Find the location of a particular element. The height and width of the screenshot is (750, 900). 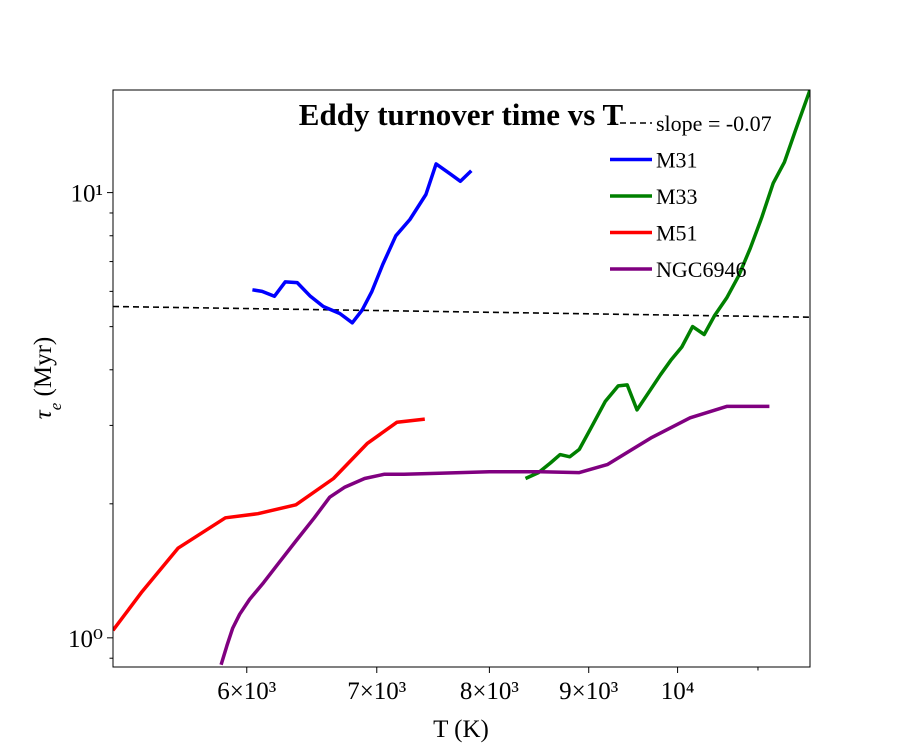

y-tick-label: 10¹ is located at coordinates (87, 194).